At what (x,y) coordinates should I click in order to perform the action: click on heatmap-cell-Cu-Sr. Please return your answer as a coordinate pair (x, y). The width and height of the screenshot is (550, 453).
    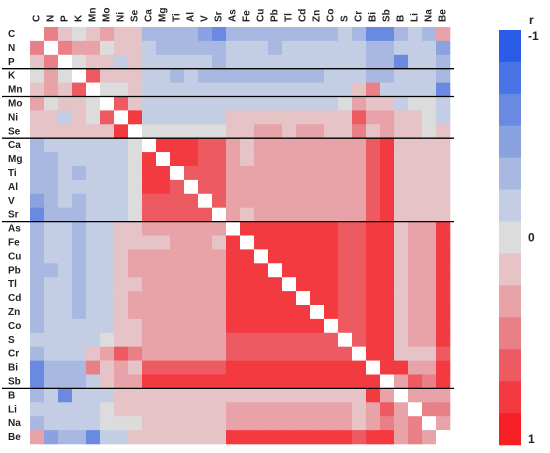
    Looking at the image, I should click on (219, 256).